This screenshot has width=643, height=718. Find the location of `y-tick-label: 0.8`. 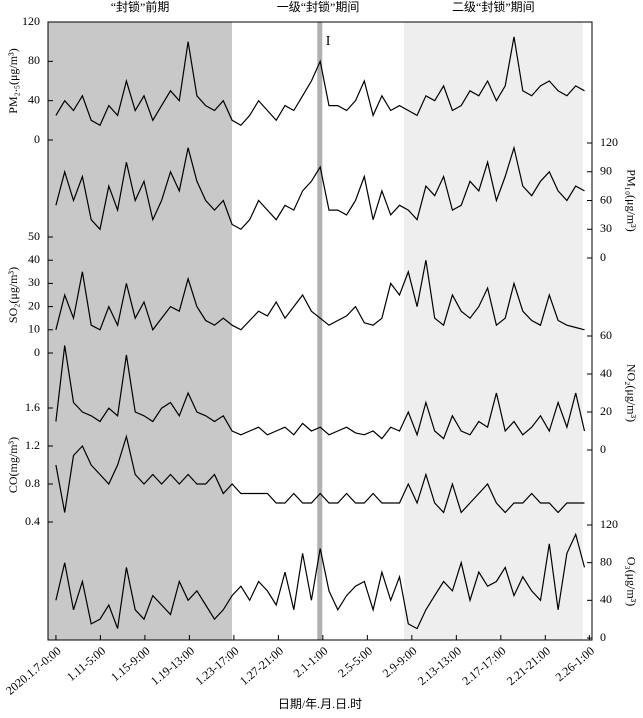

y-tick-label: 0.8 is located at coordinates (32, 483).